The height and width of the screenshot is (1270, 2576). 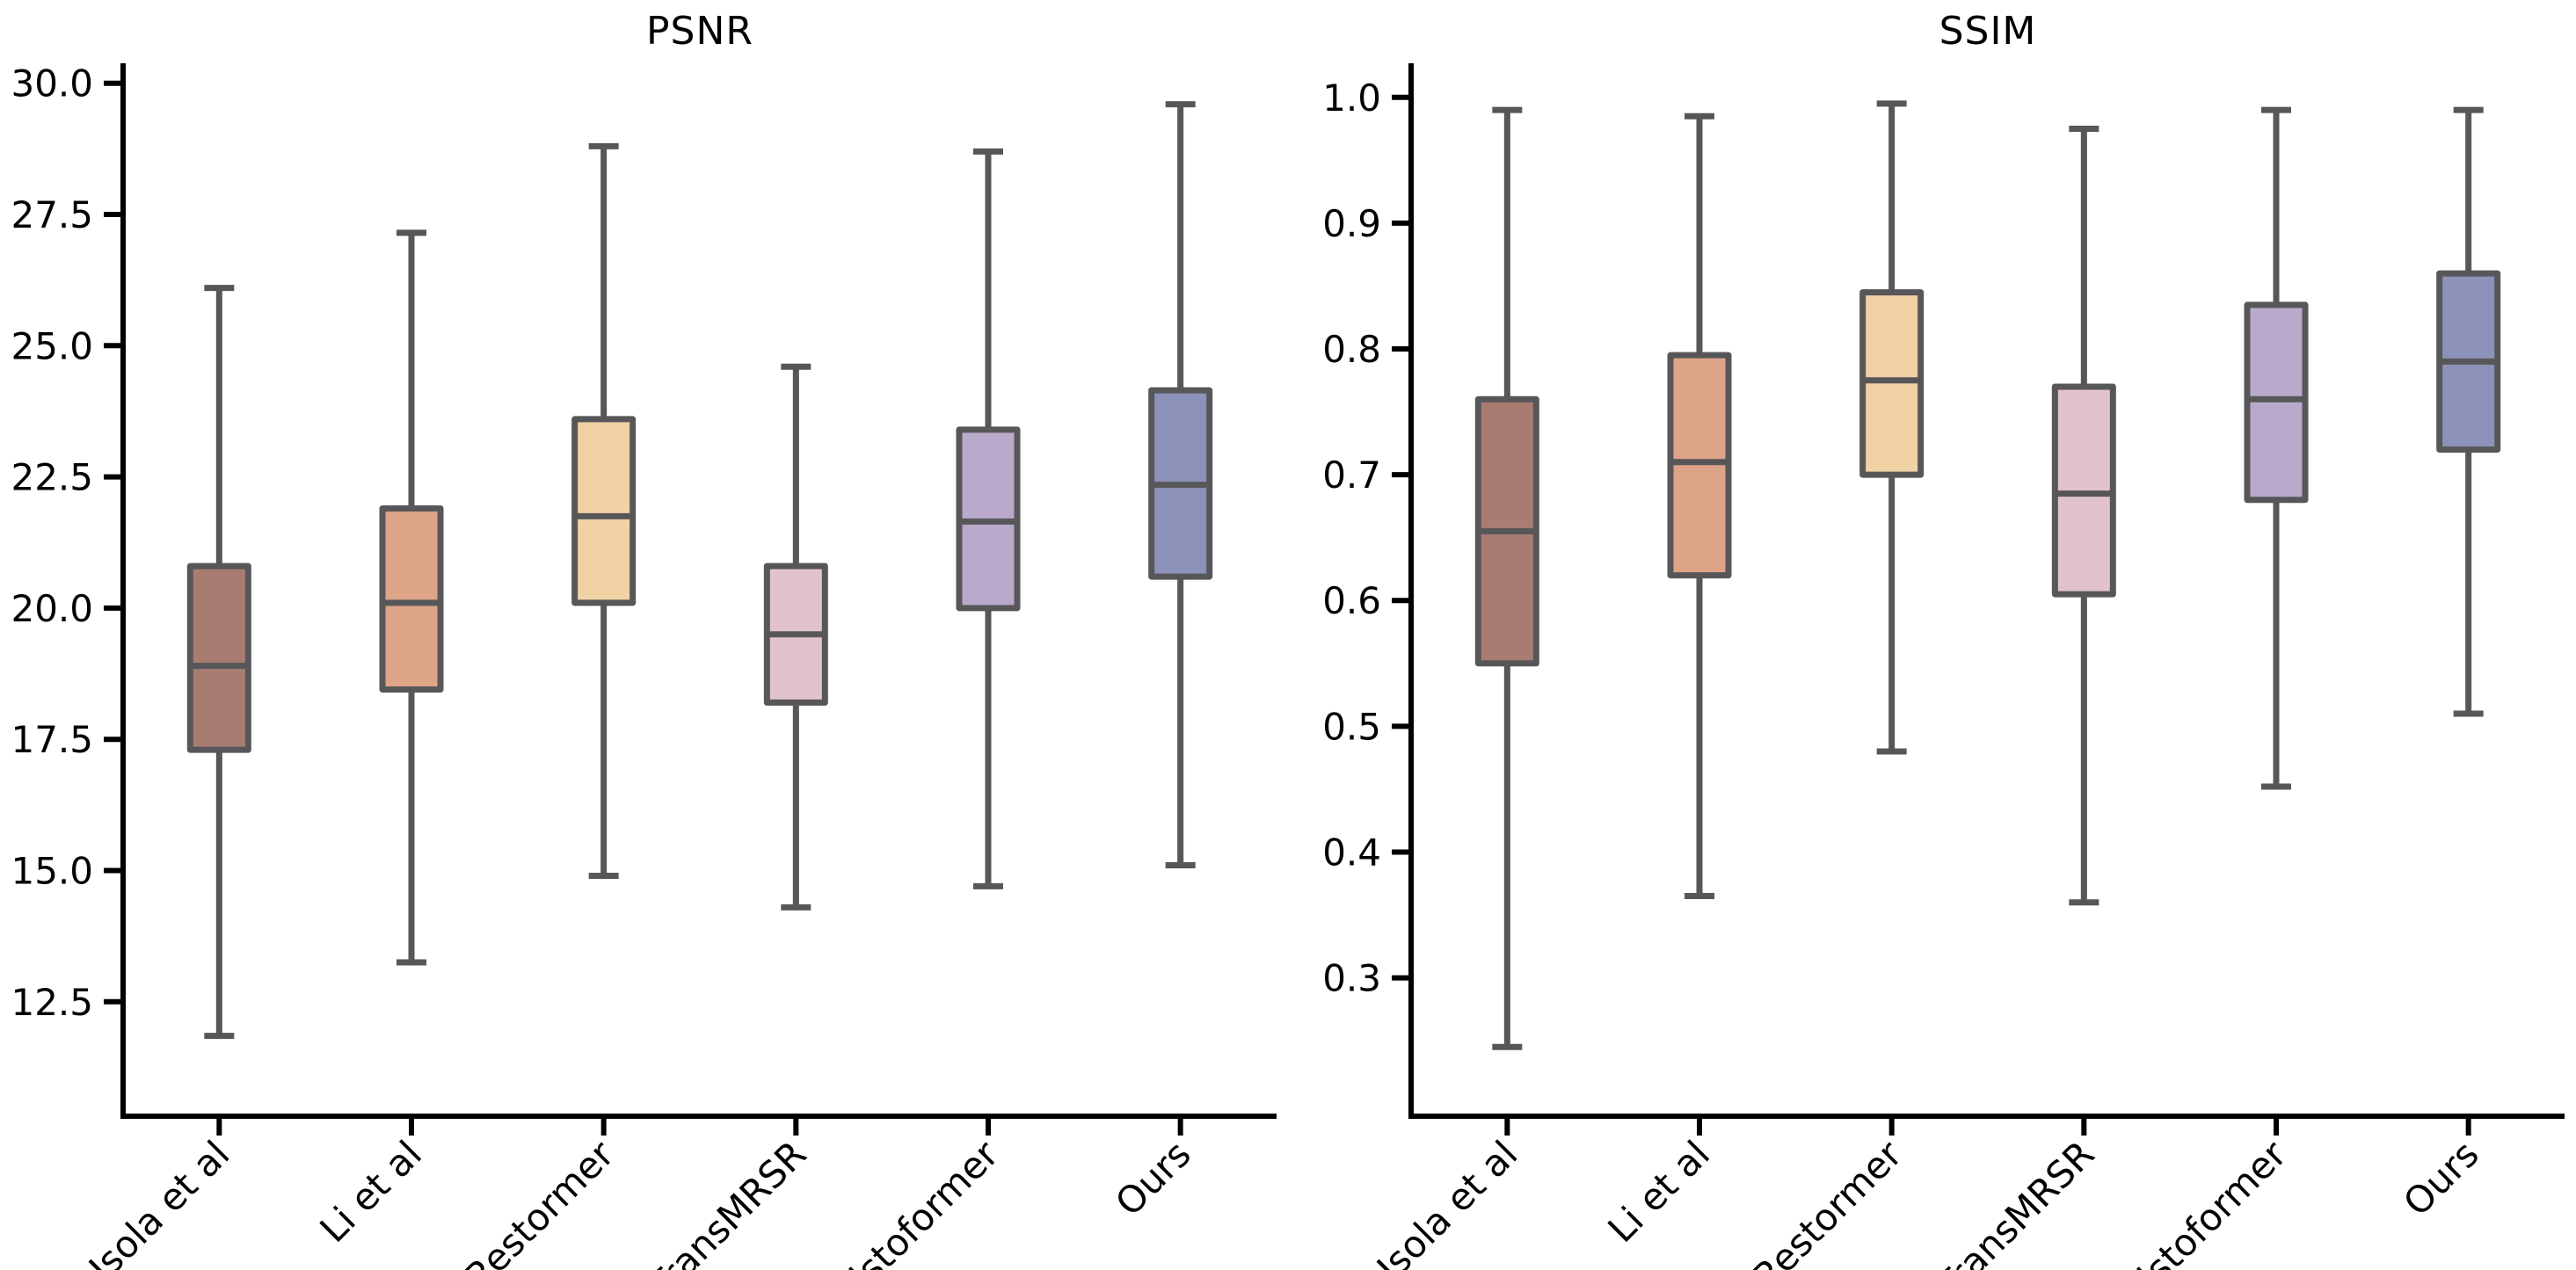 I want to click on y-tick-label: 27.5, so click(x=52, y=214).